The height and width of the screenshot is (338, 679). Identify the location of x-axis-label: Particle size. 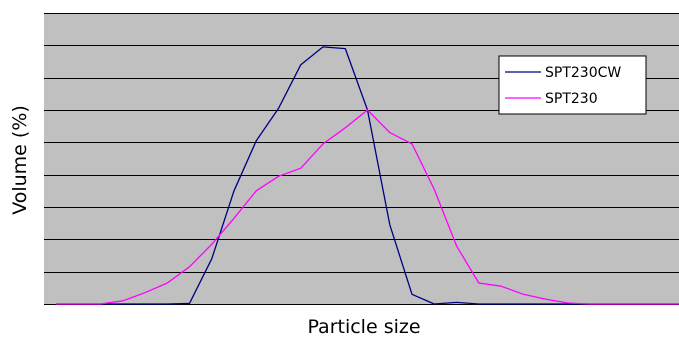
(363, 327).